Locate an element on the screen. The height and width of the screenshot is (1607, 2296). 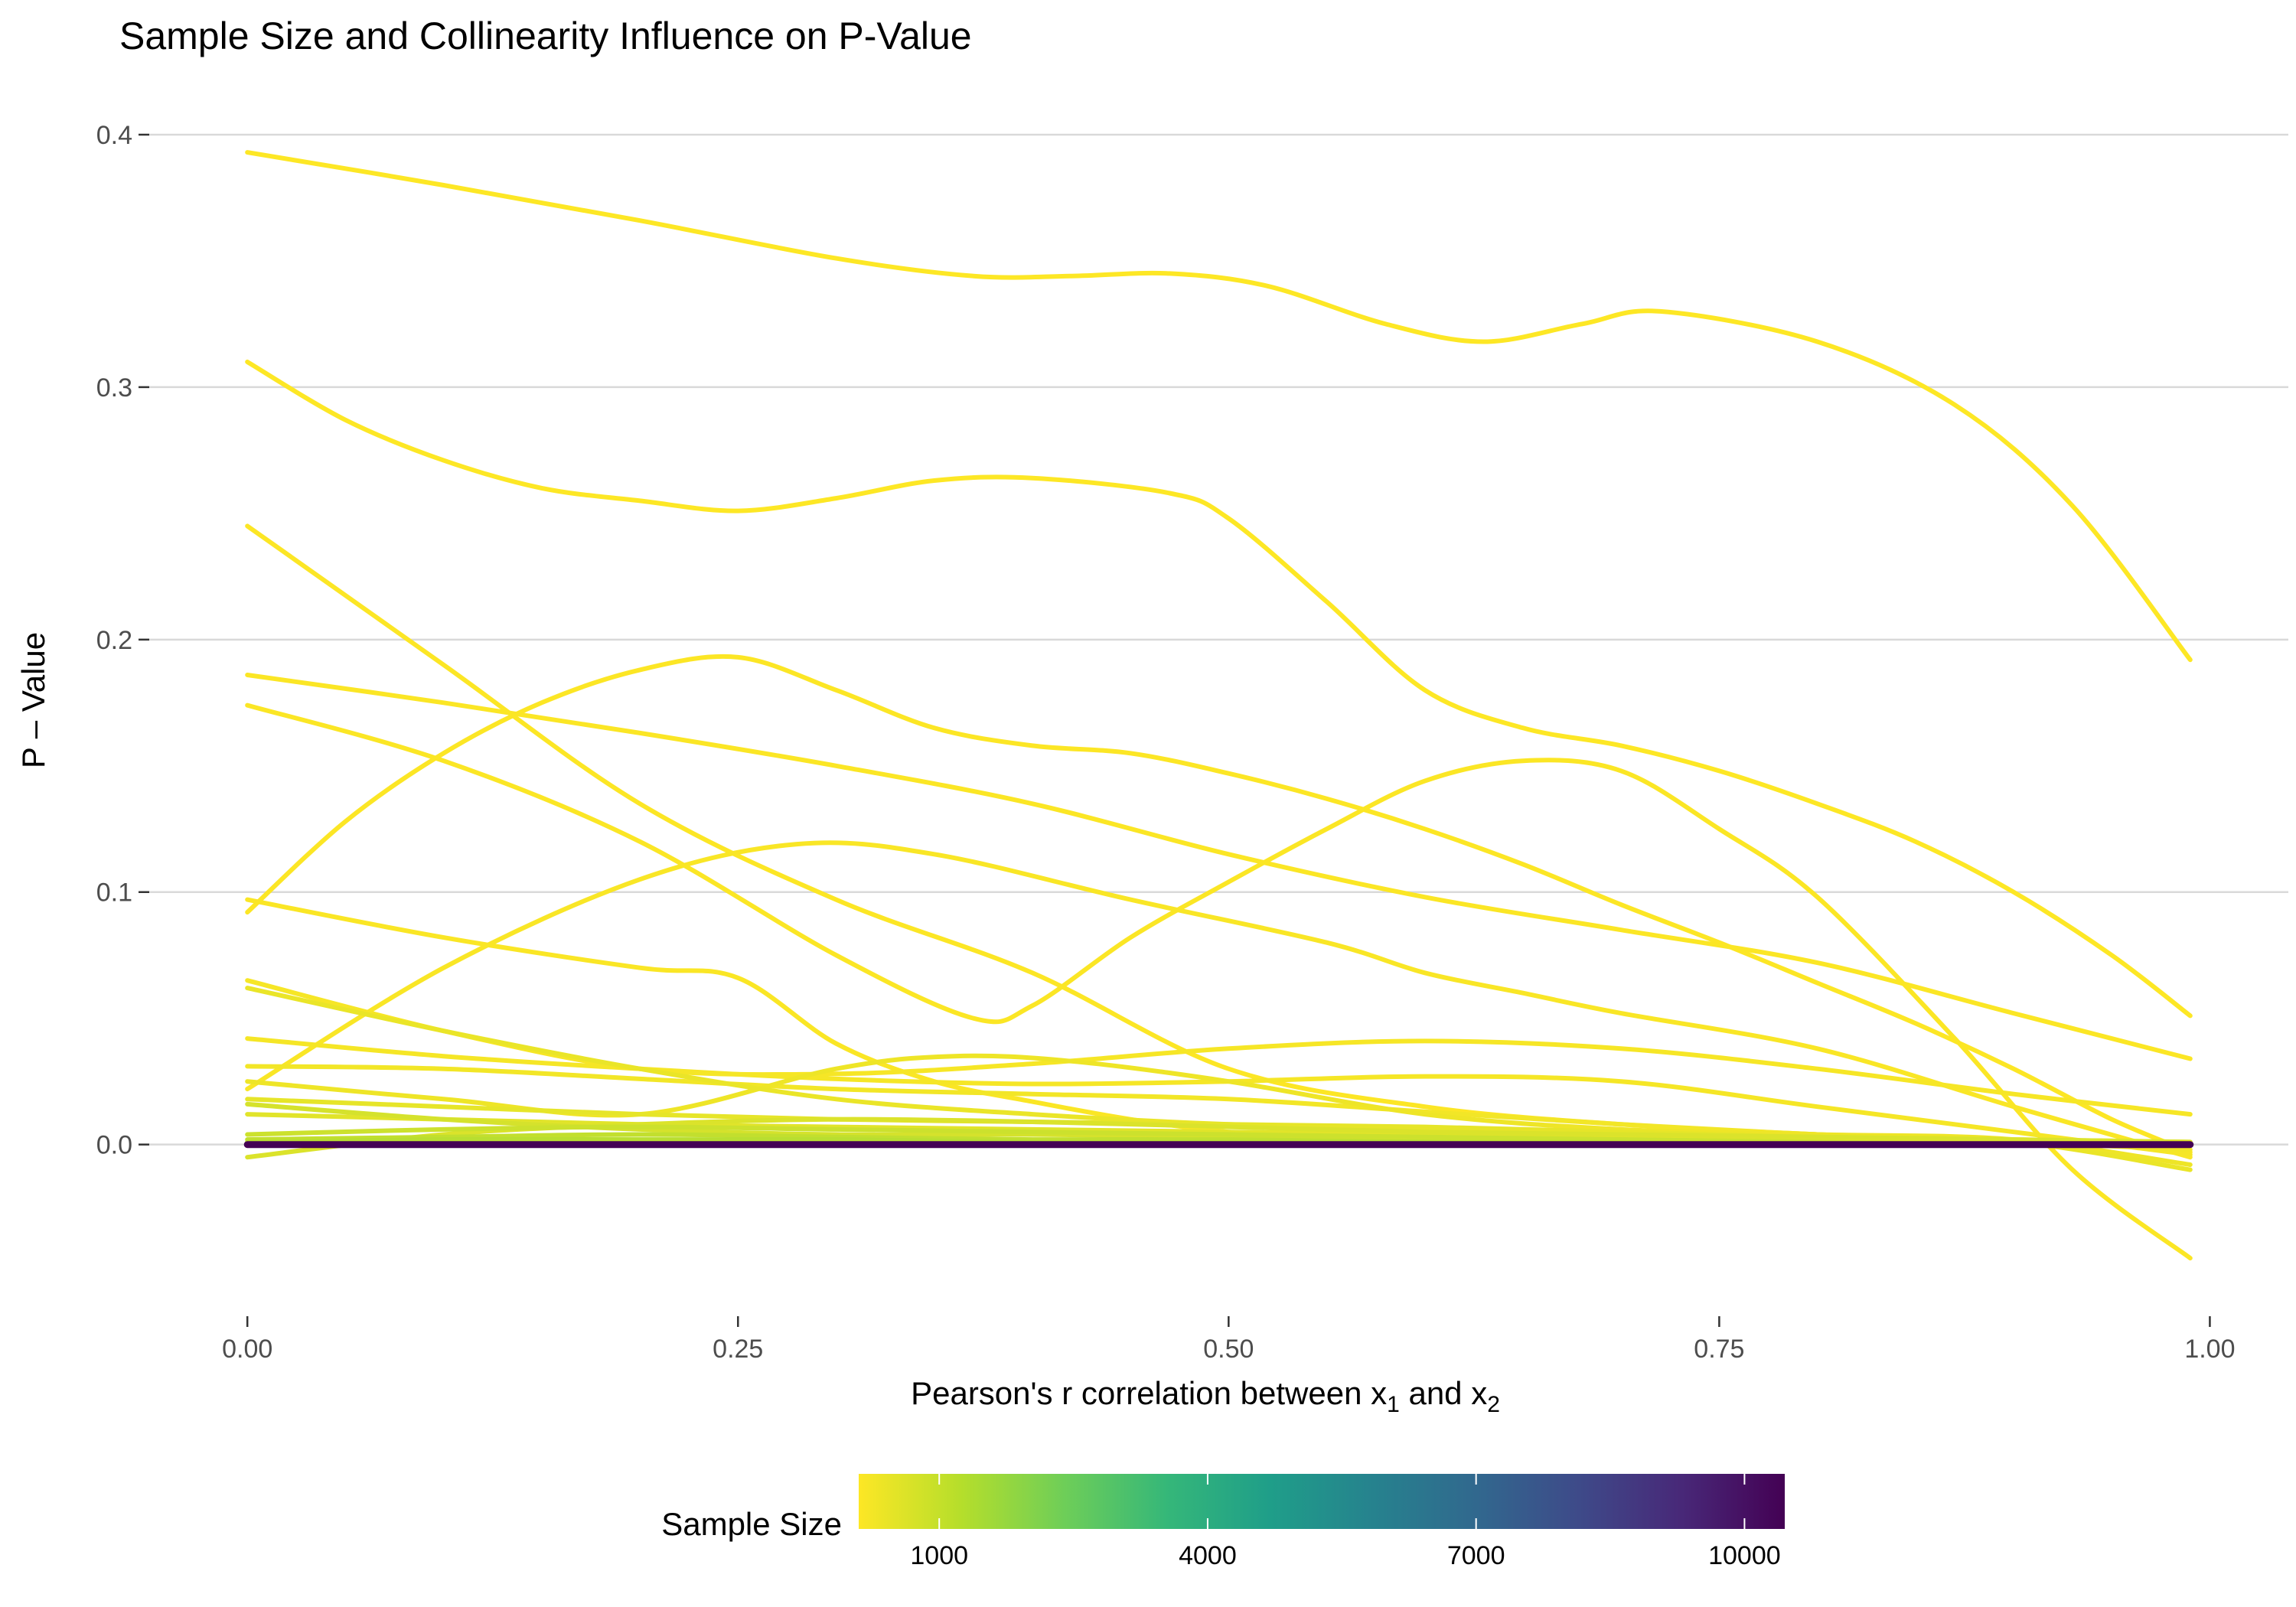
y-tick-label: 0.1 is located at coordinates (114, 893).